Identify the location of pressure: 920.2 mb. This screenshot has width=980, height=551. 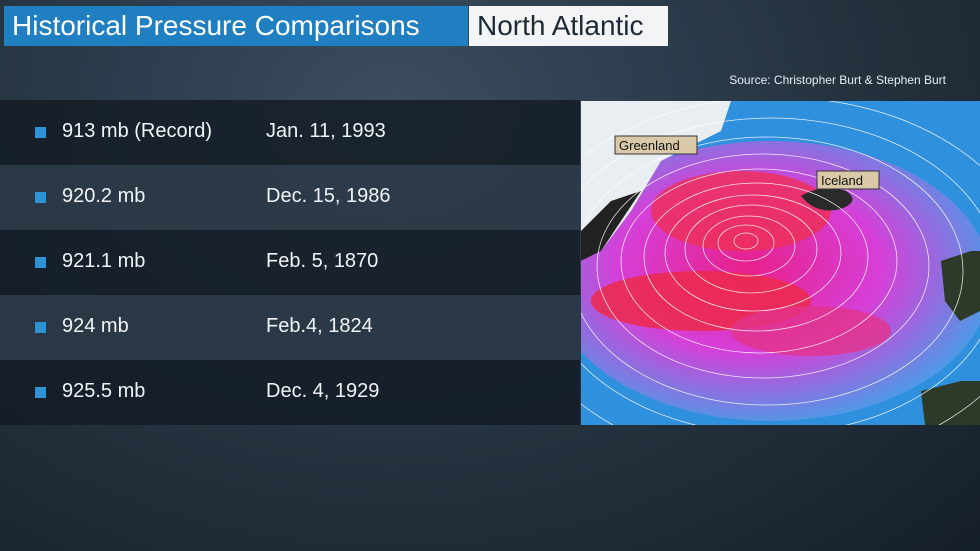
(104, 196).